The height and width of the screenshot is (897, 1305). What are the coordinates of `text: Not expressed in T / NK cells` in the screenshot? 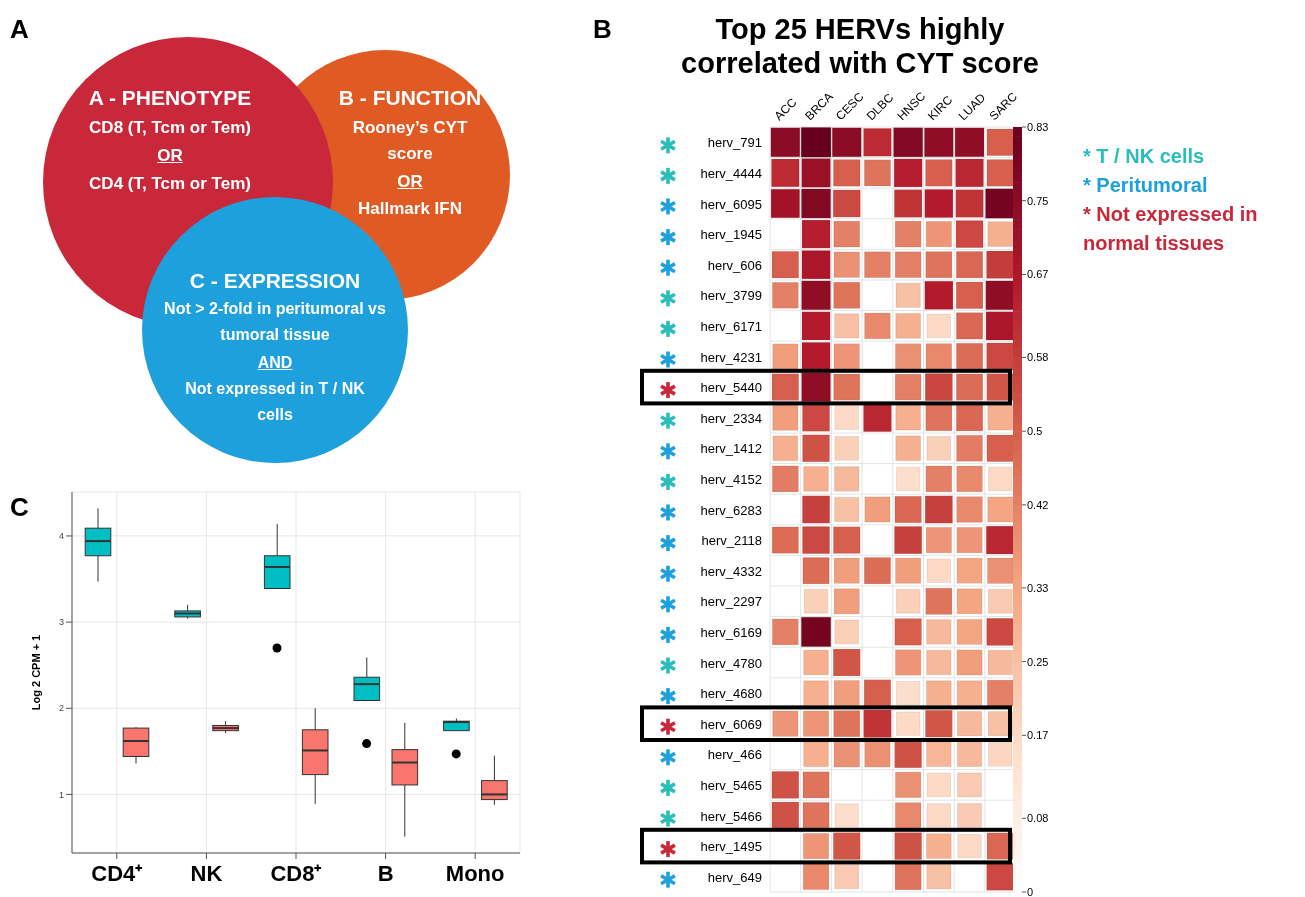 It's located at (275, 402).